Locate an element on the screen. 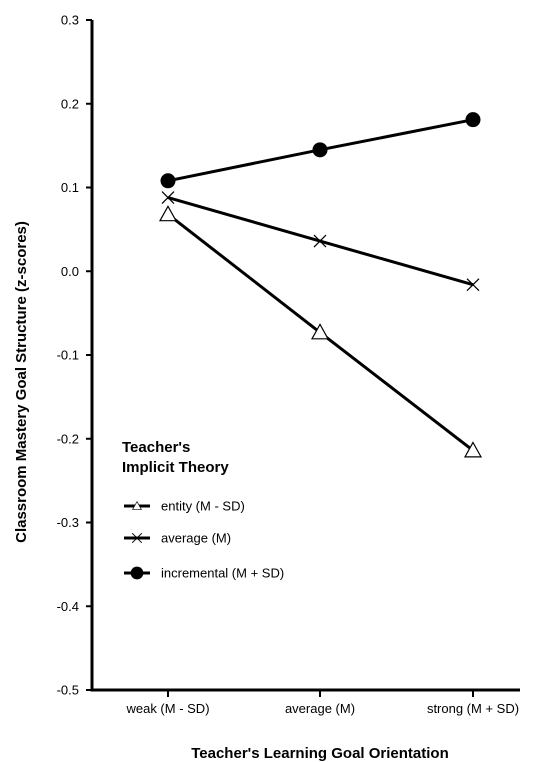 This screenshot has height=762, width=539. legend-item: incremental (M + SD) is located at coordinates (204, 573).